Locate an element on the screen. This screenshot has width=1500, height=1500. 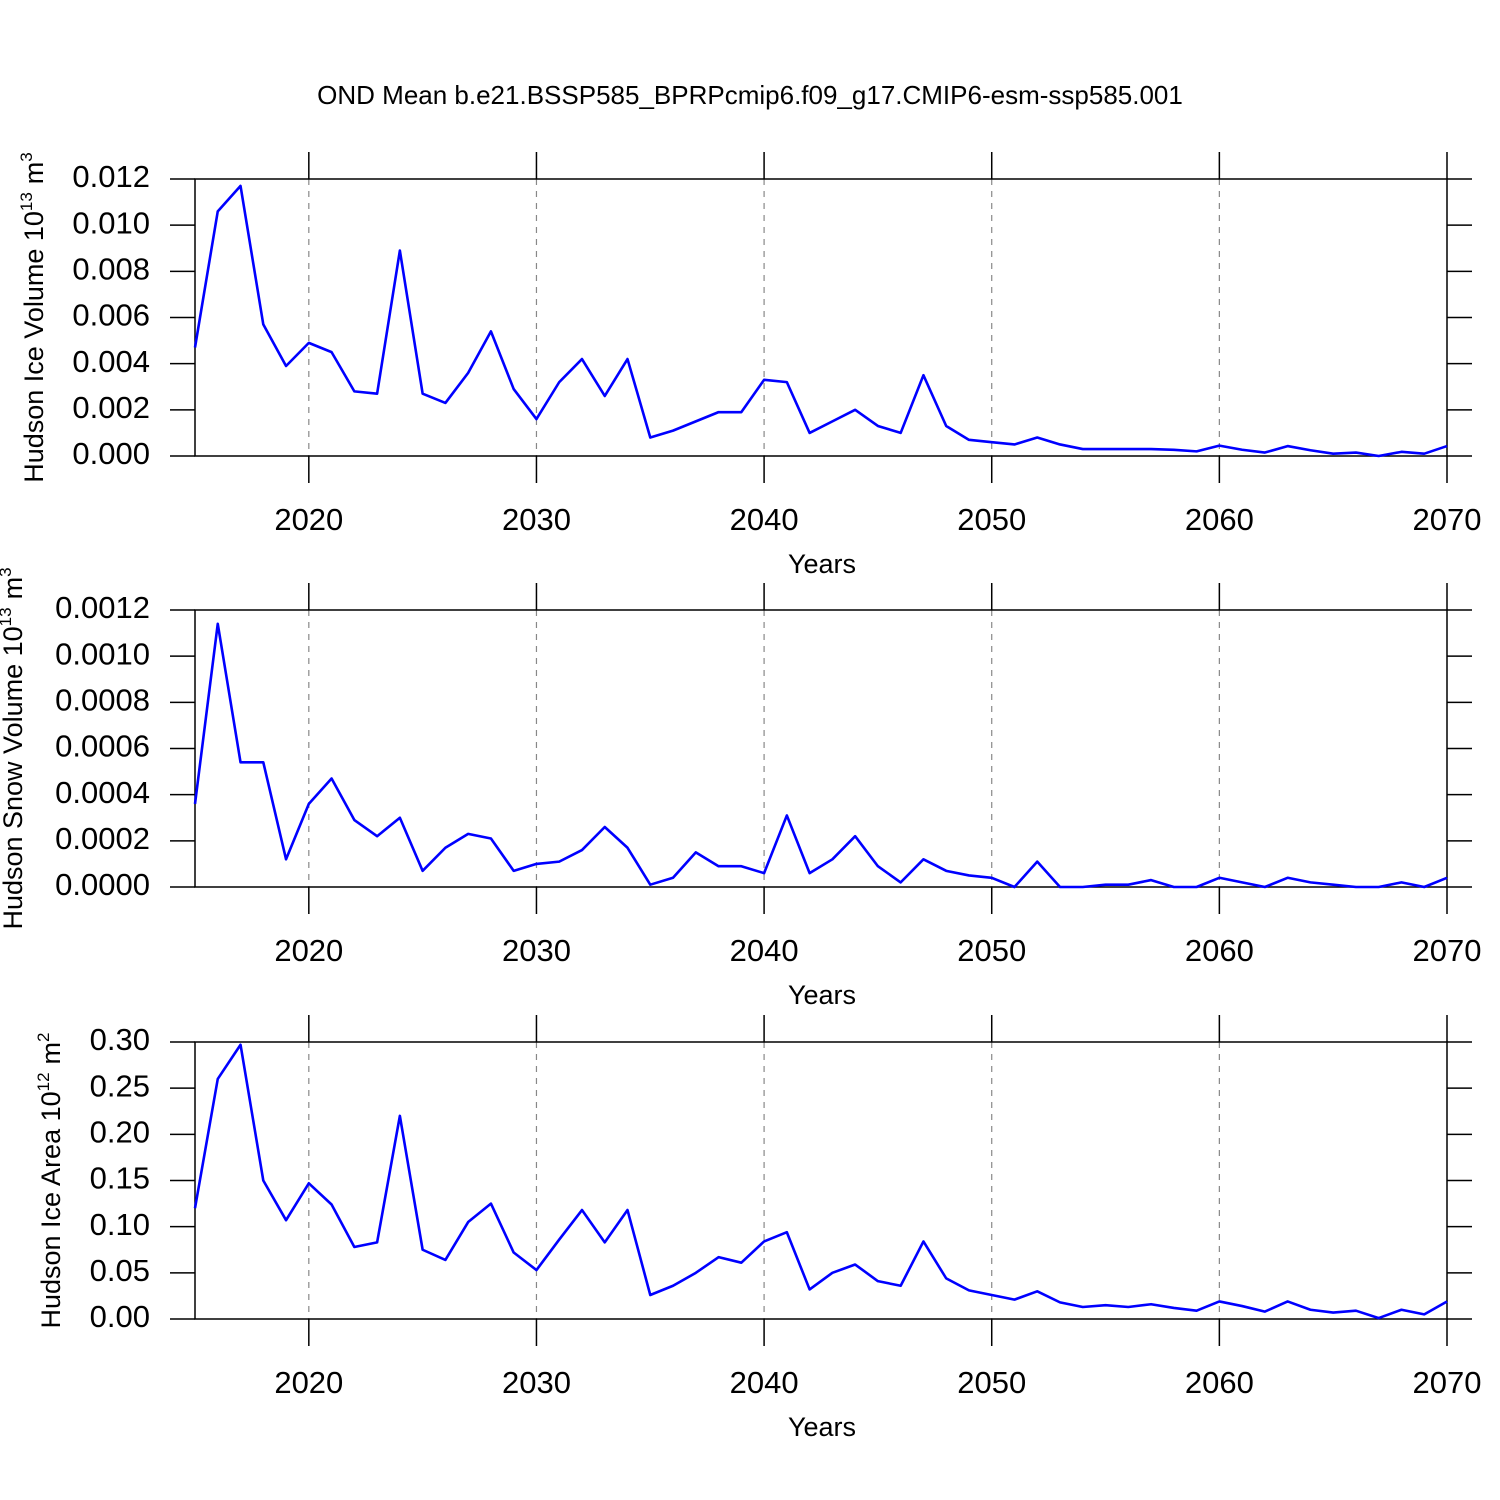
y-tick-label: 0.15 is located at coordinates (120, 1178).